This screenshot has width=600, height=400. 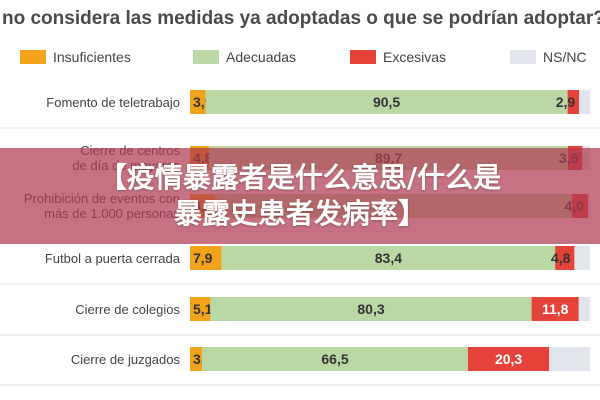 I want to click on bar-value-label: 80,3, so click(x=370, y=309).